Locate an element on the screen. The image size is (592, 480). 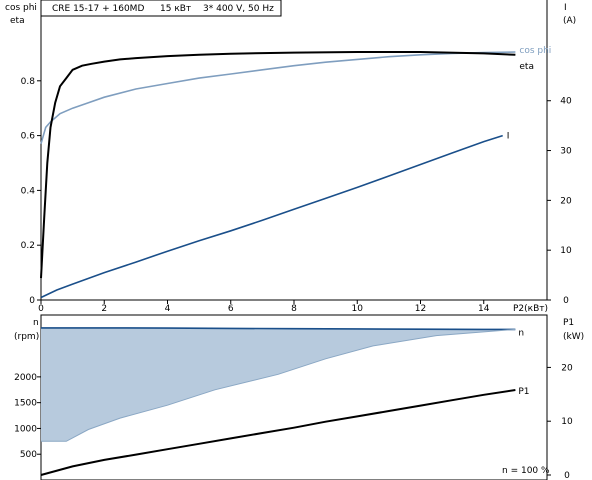
series-label-n: n is located at coordinates (521, 333).